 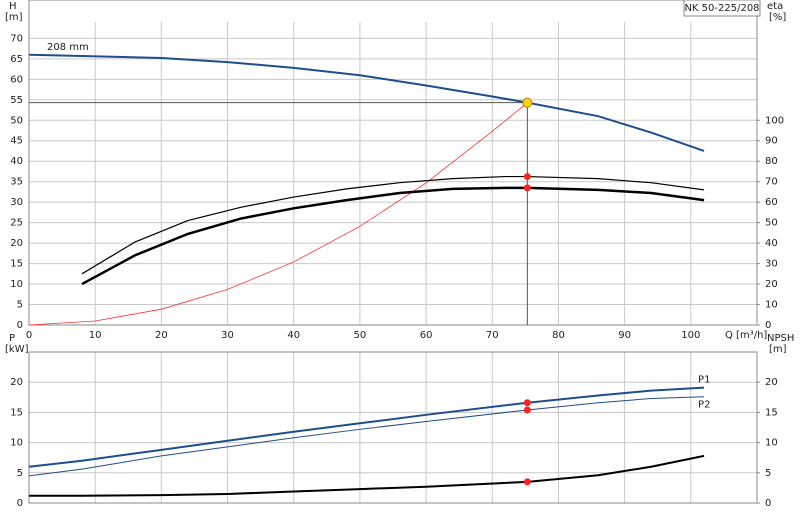 I want to click on title-box, so click(x=722, y=8).